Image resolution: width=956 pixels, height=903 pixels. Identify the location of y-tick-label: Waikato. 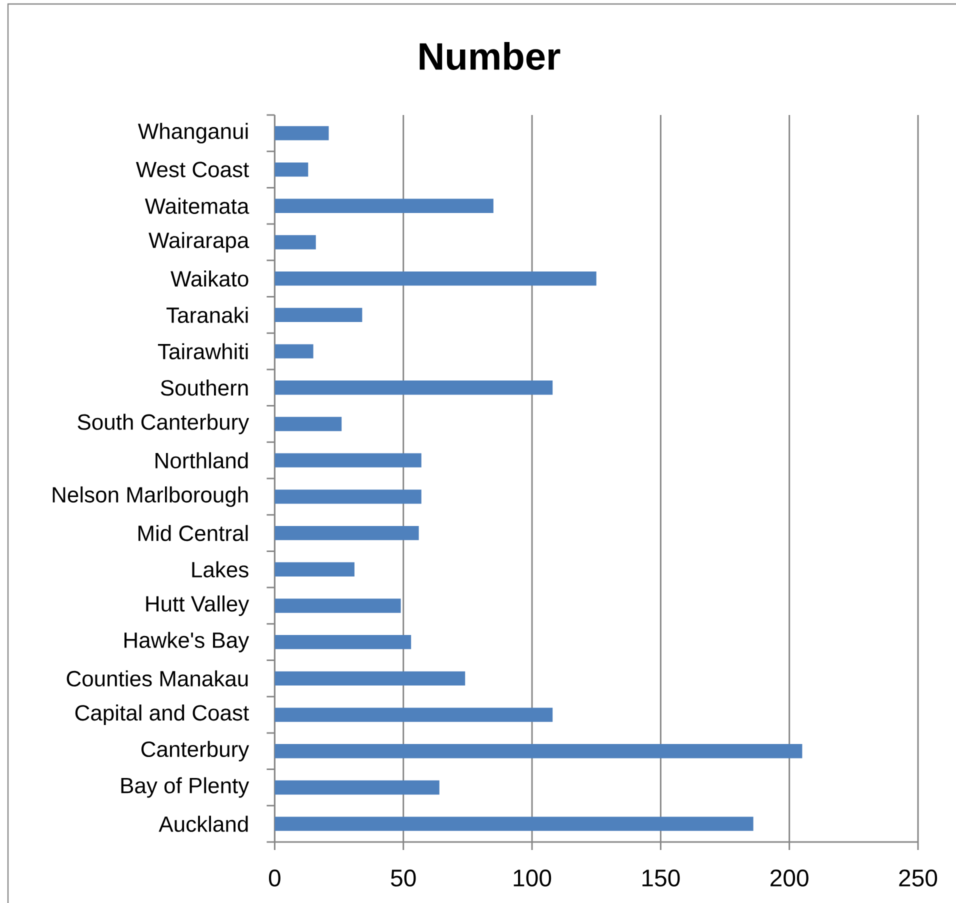
(209, 278).